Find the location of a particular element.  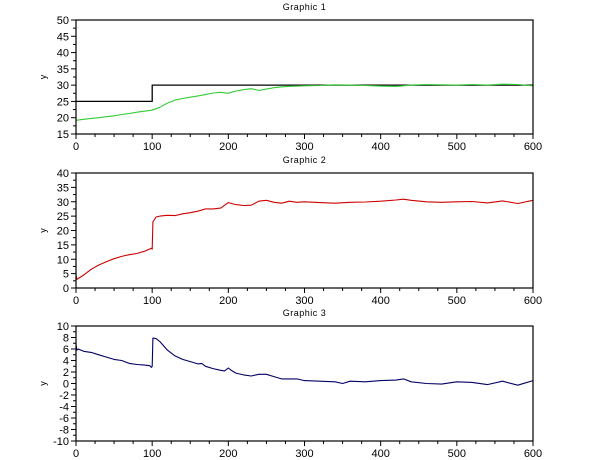

series-line-output is located at coordinates (304, 102).